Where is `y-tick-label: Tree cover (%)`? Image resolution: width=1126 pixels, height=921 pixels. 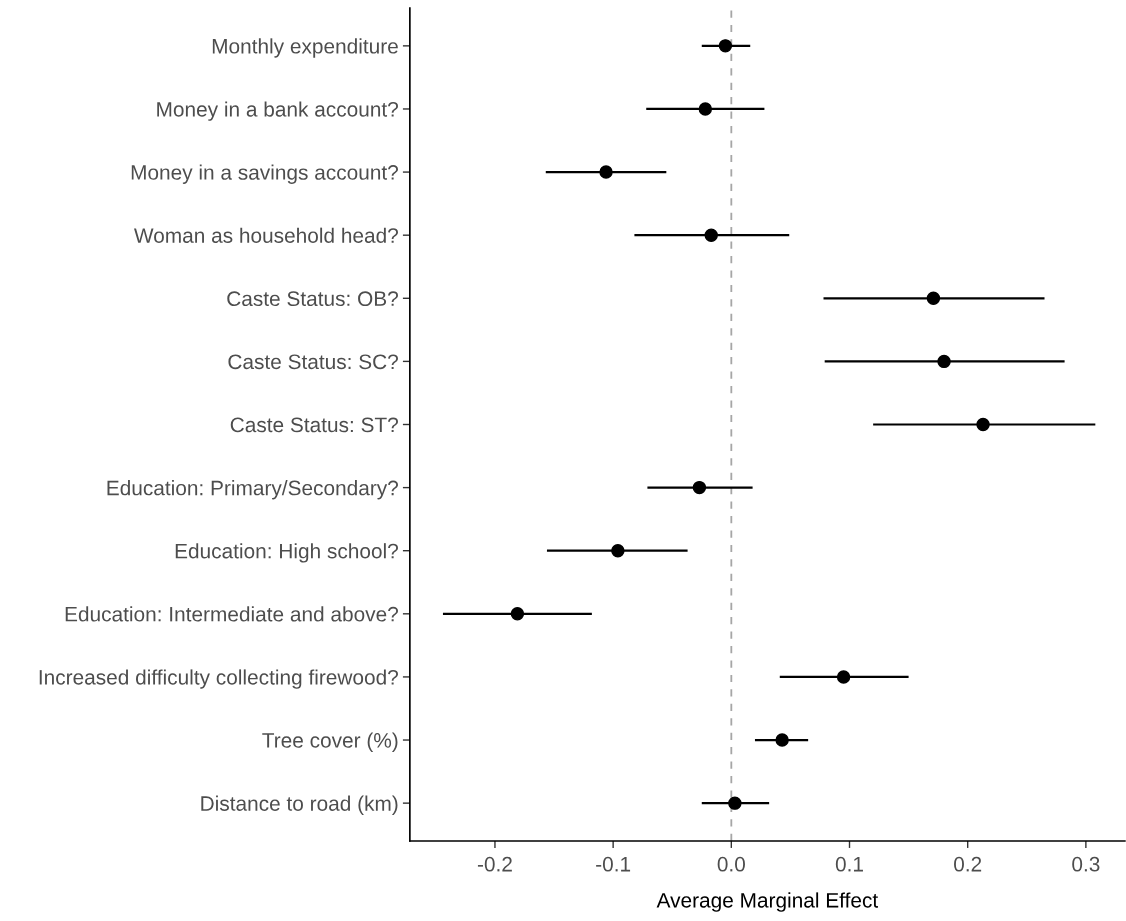 y-tick-label: Tree cover (%) is located at coordinates (330, 742).